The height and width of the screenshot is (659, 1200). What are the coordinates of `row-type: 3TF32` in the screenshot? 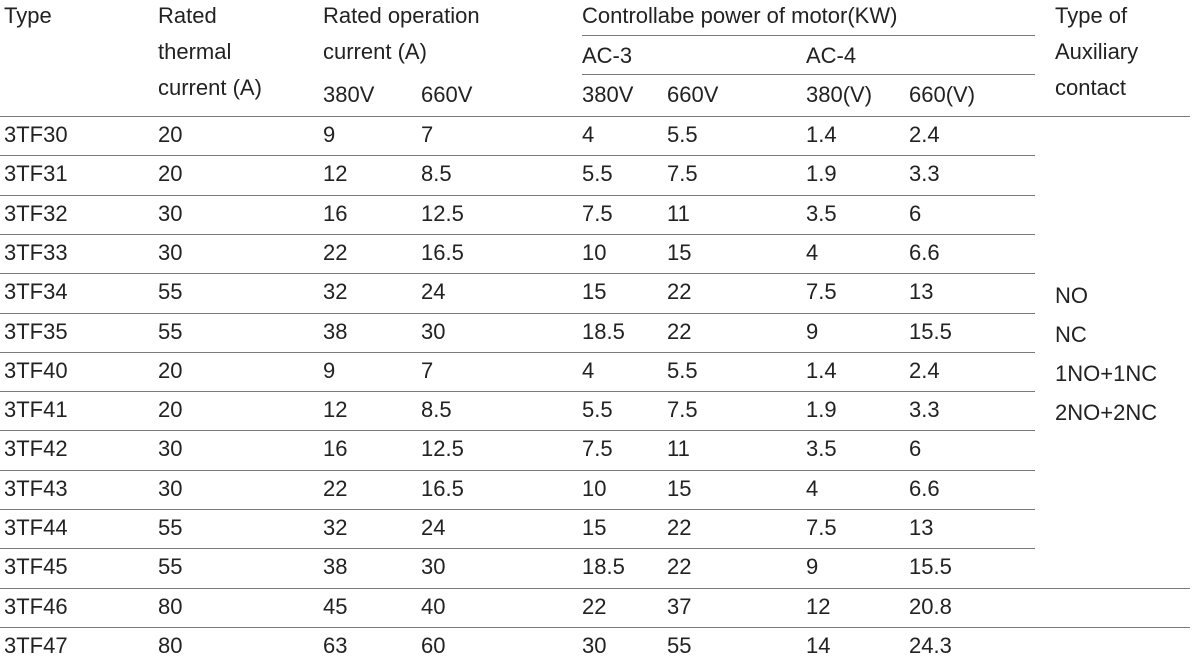 It's located at (36, 213).